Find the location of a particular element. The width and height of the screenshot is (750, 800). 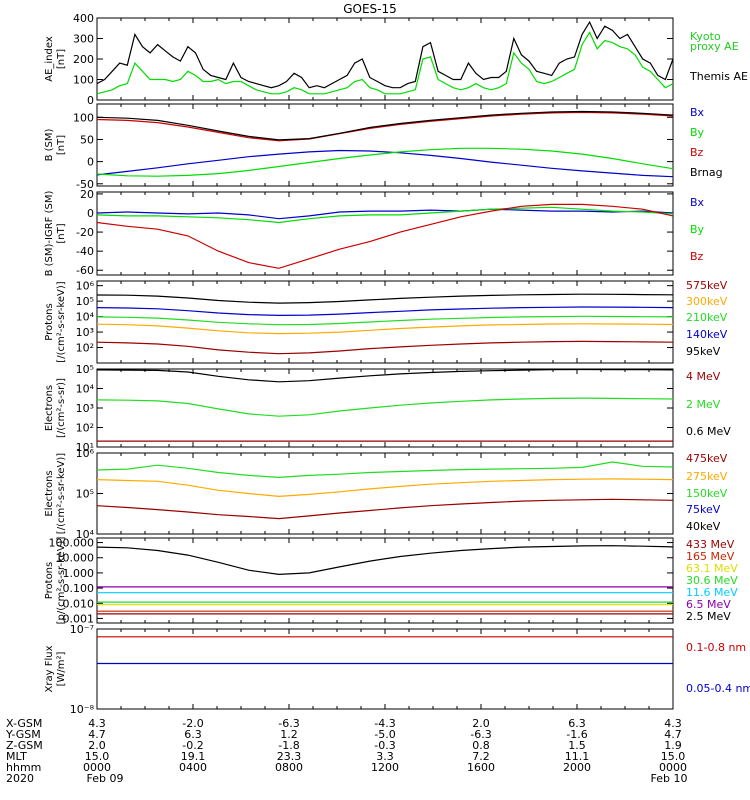

legend-entry: 11.6 MeV is located at coordinates (712, 592).